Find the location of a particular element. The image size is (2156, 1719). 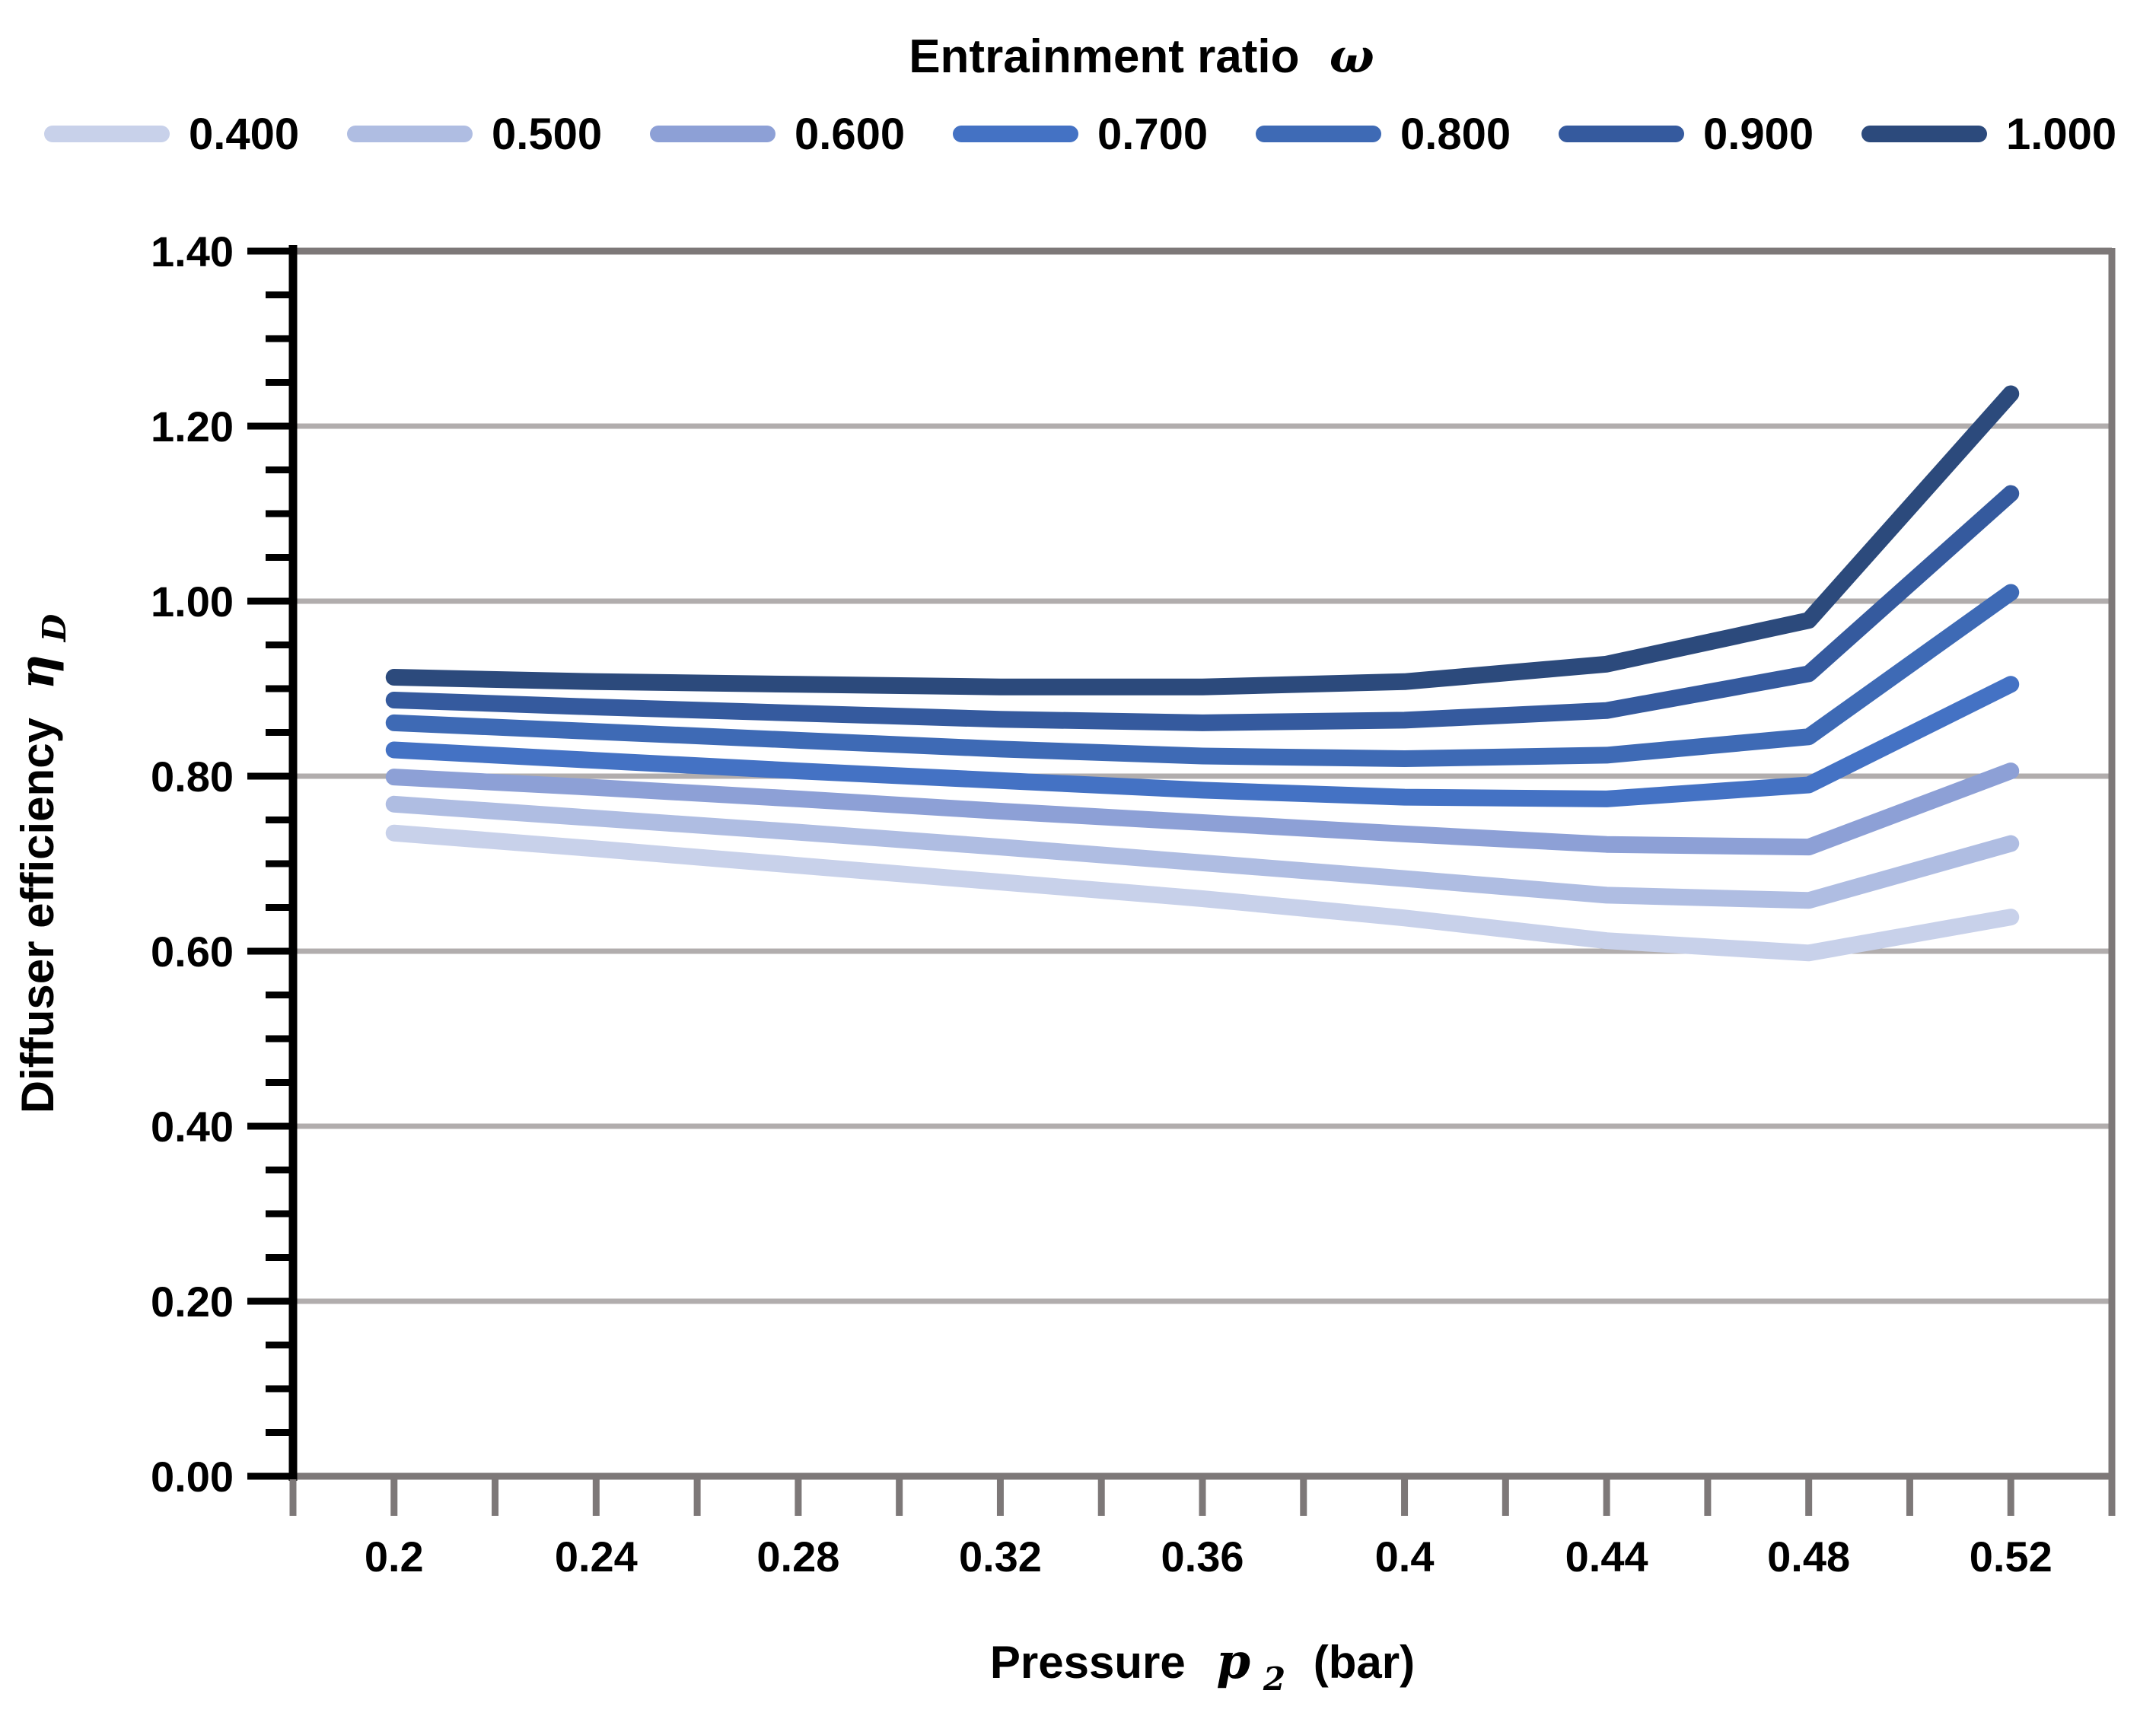

y-tick-label-1.20: 1.20 is located at coordinates (193, 427).